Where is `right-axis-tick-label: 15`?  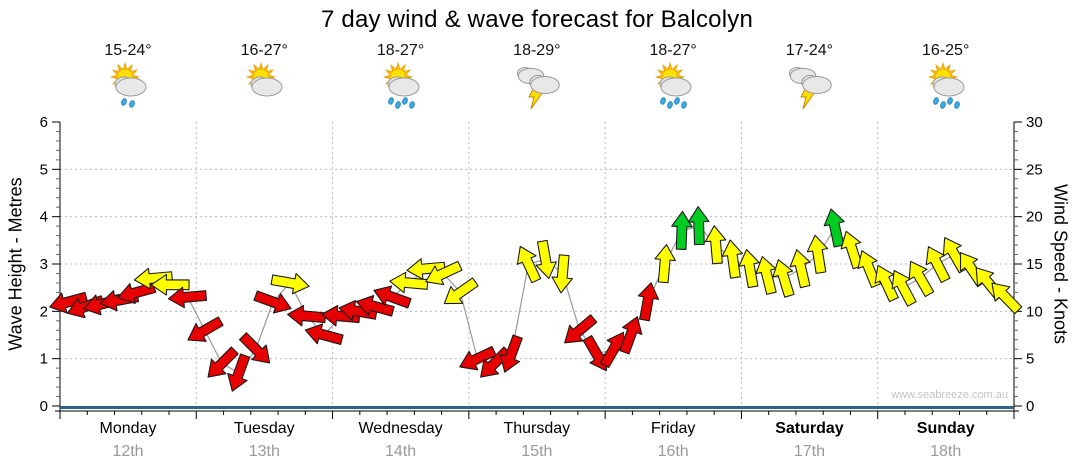 right-axis-tick-label: 15 is located at coordinates (1034, 264).